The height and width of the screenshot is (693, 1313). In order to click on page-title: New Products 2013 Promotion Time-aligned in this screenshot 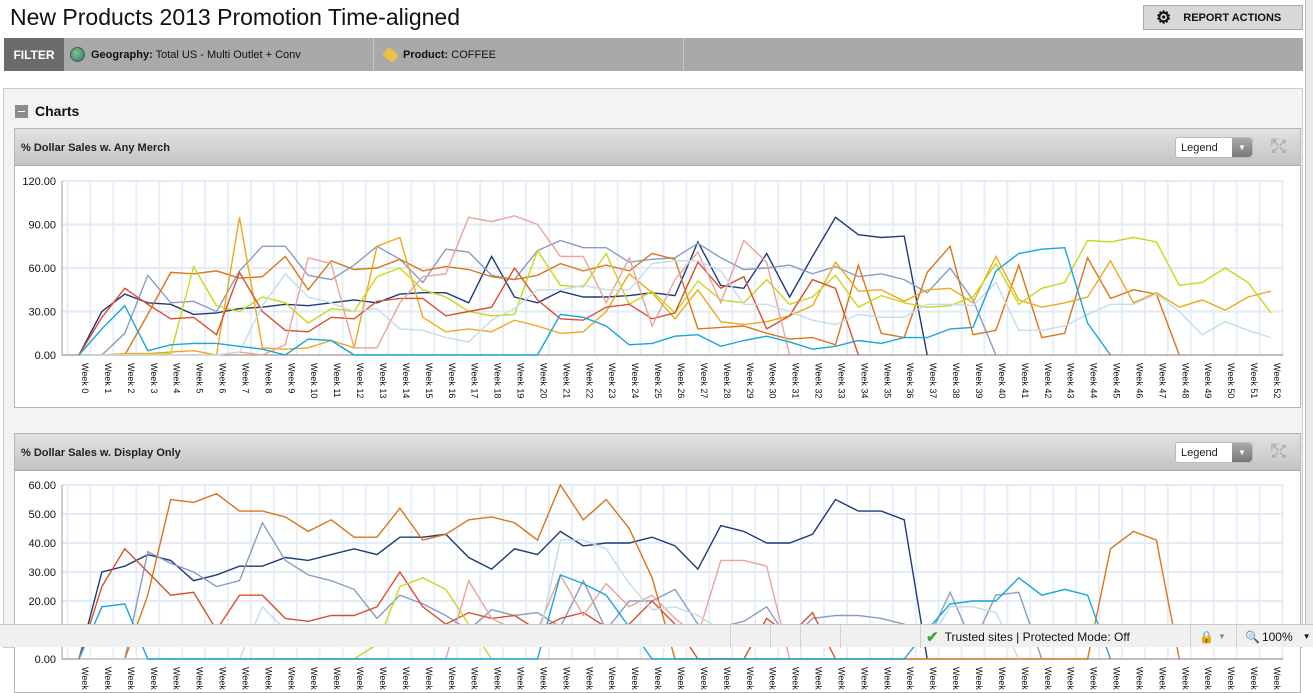, I will do `click(235, 17)`.